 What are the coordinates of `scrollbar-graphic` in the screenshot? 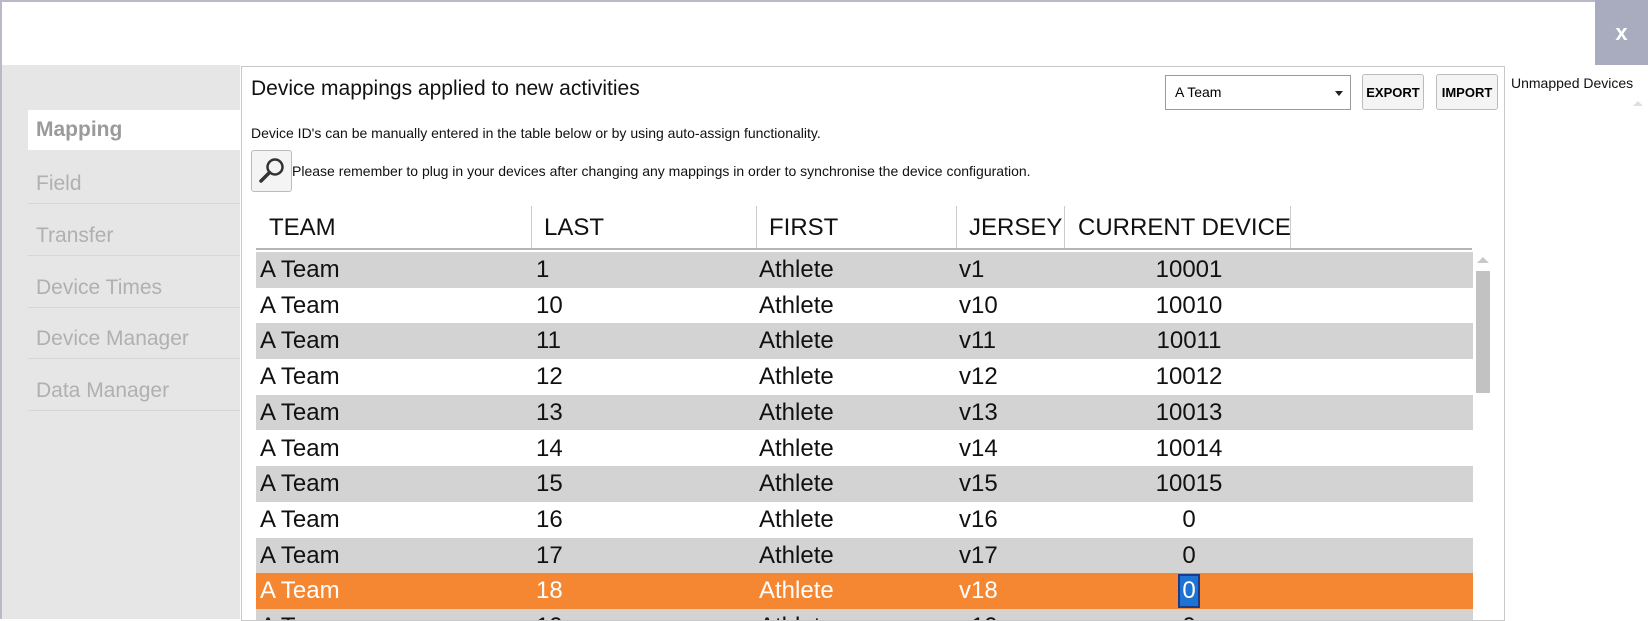 It's located at (1483, 325).